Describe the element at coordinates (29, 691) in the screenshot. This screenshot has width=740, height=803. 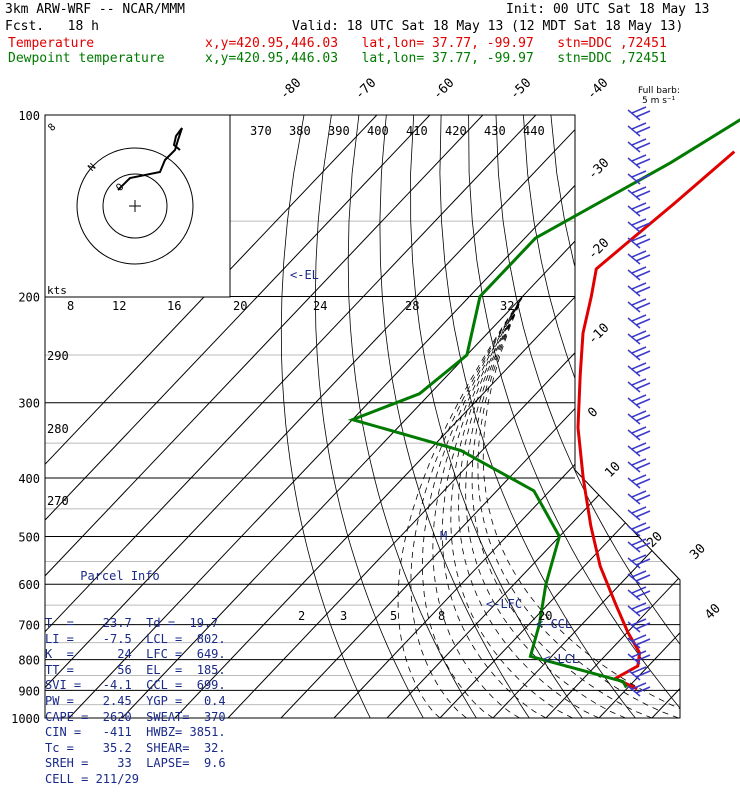
I see `pressure-tick: 900` at that location.